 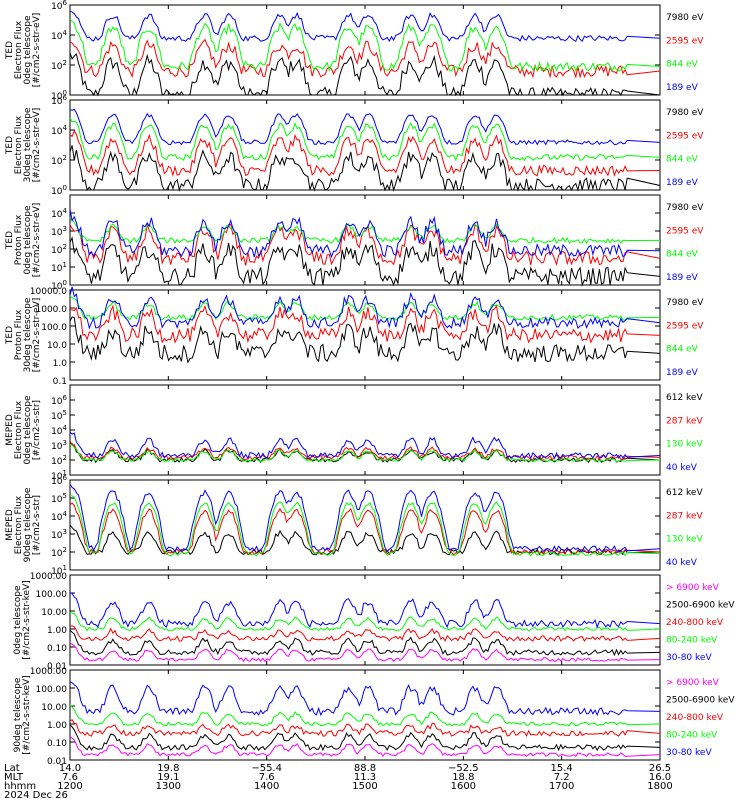 What do you see at coordinates (28, 50) in the screenshot?
I see `y-axis-label-line: 0deg telescope` at bounding box center [28, 50].